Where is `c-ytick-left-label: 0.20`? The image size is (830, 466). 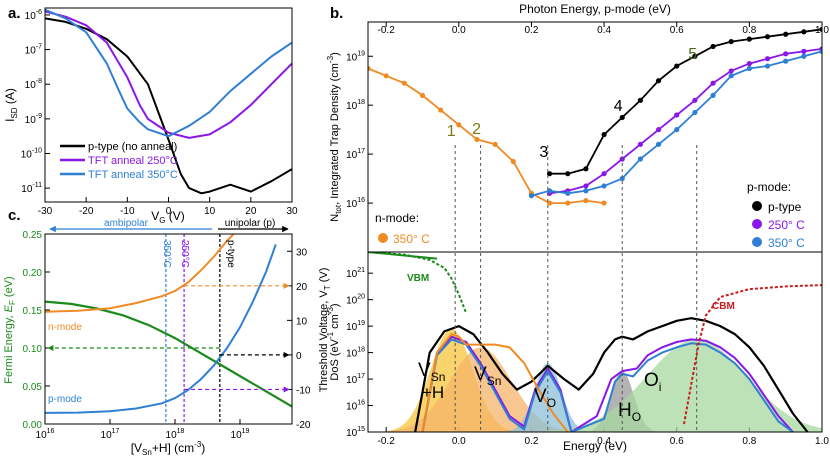 c-ytick-left-label: 0.20 is located at coordinates (33, 273).